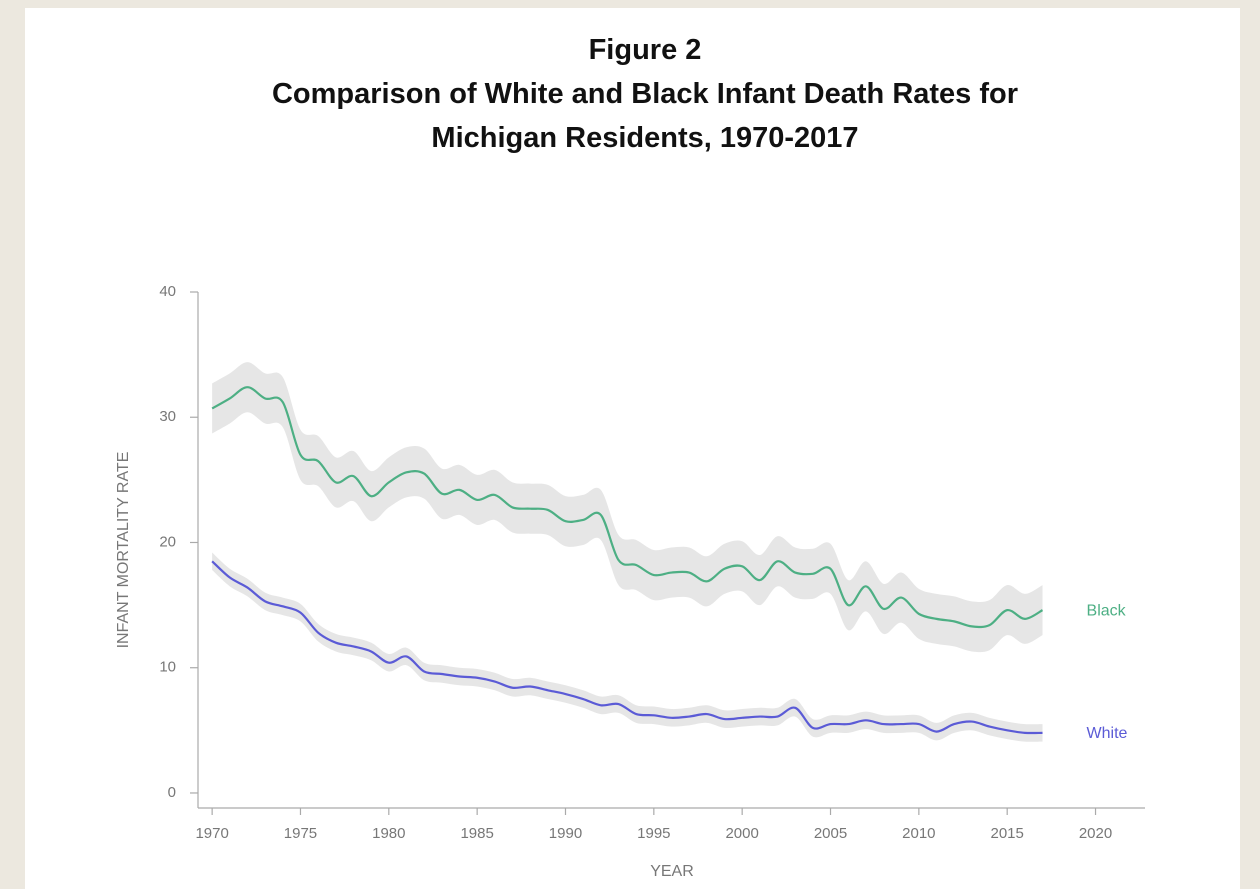  I want to click on x-tick-label: 1970, so click(211, 833).